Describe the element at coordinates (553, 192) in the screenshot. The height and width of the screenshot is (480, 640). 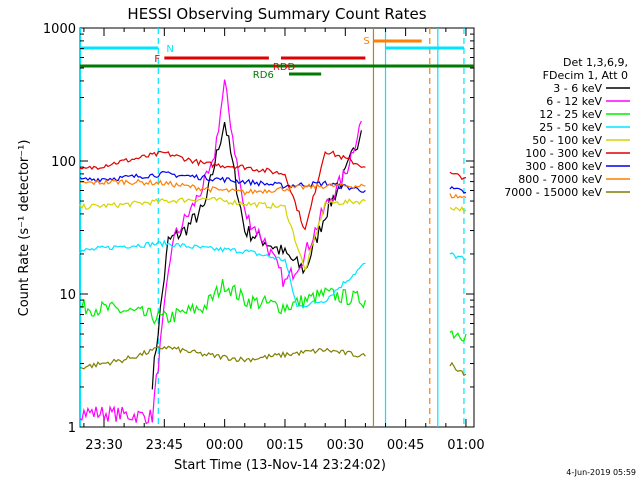
I see `legend-entry-label: 7000 - 15000 keV` at that location.